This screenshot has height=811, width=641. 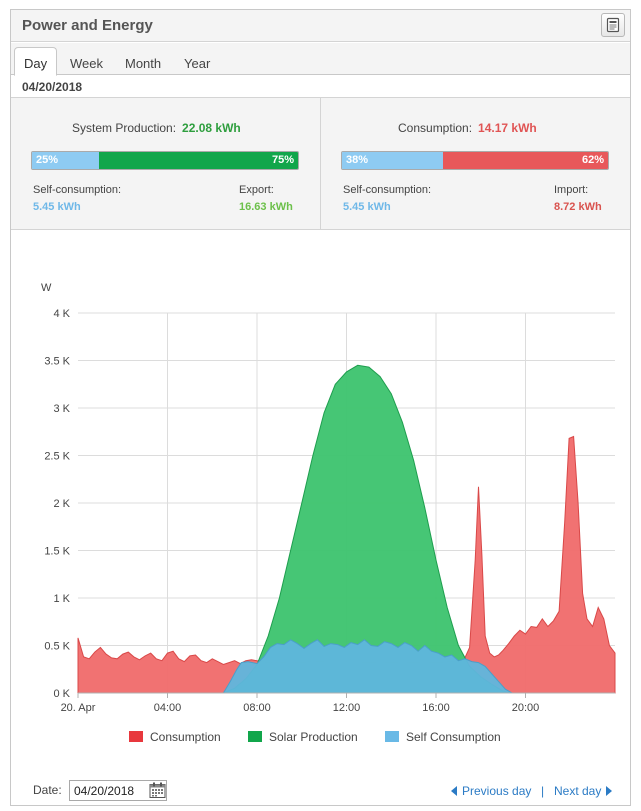 What do you see at coordinates (525, 160) in the screenshot?
I see `consumption-import-segment: 62%` at bounding box center [525, 160].